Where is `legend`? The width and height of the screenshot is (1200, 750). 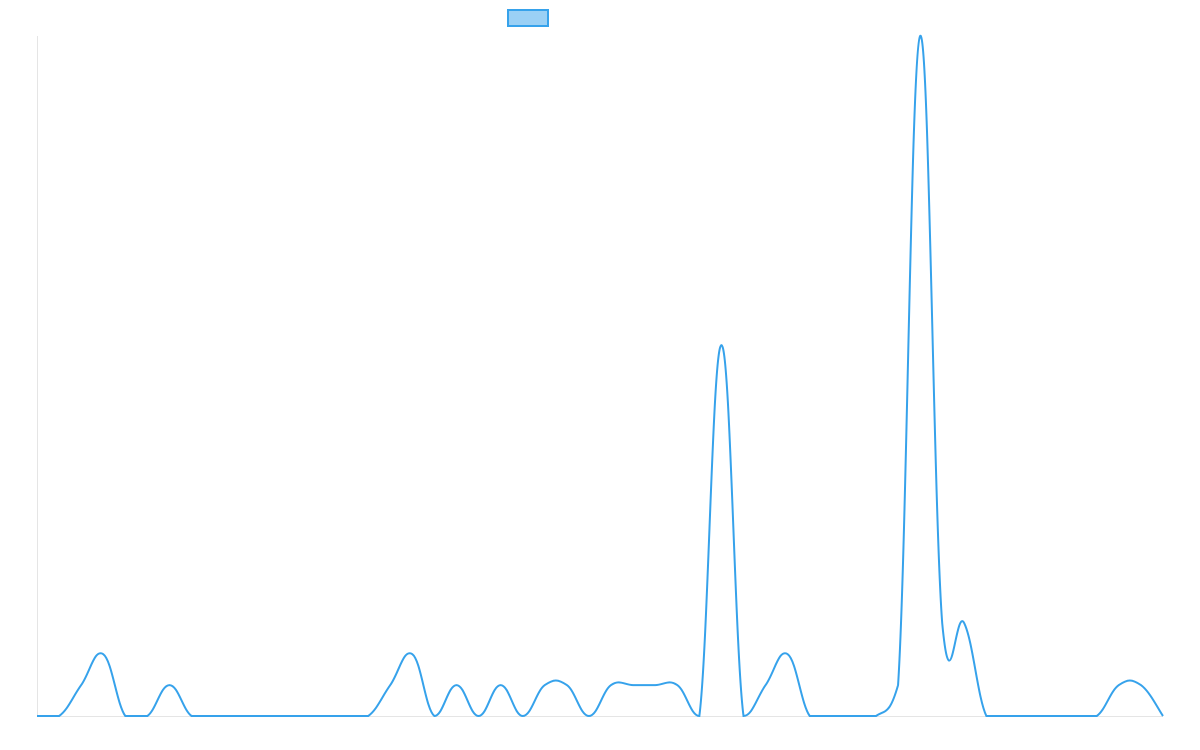 legend is located at coordinates (528, 18).